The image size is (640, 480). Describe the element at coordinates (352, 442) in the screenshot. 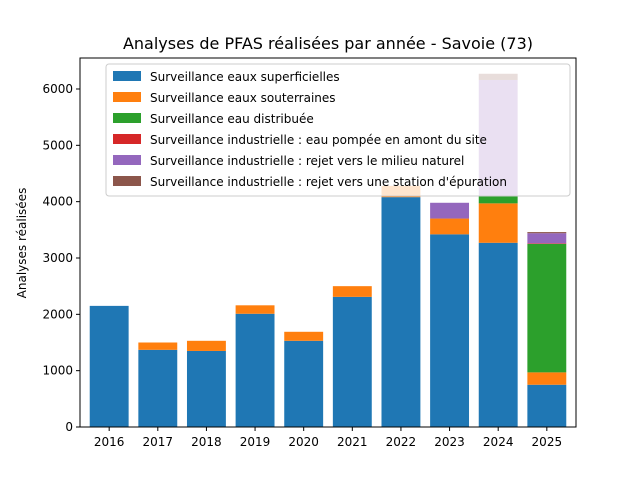

I see `x-tick-label: 2021` at that location.